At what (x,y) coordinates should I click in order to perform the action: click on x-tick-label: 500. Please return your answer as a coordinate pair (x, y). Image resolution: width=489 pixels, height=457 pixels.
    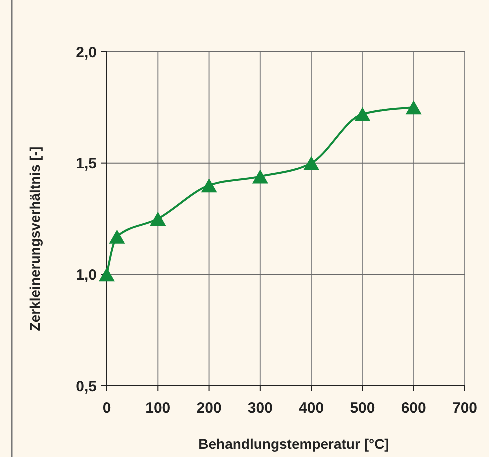
    Looking at the image, I should click on (363, 408).